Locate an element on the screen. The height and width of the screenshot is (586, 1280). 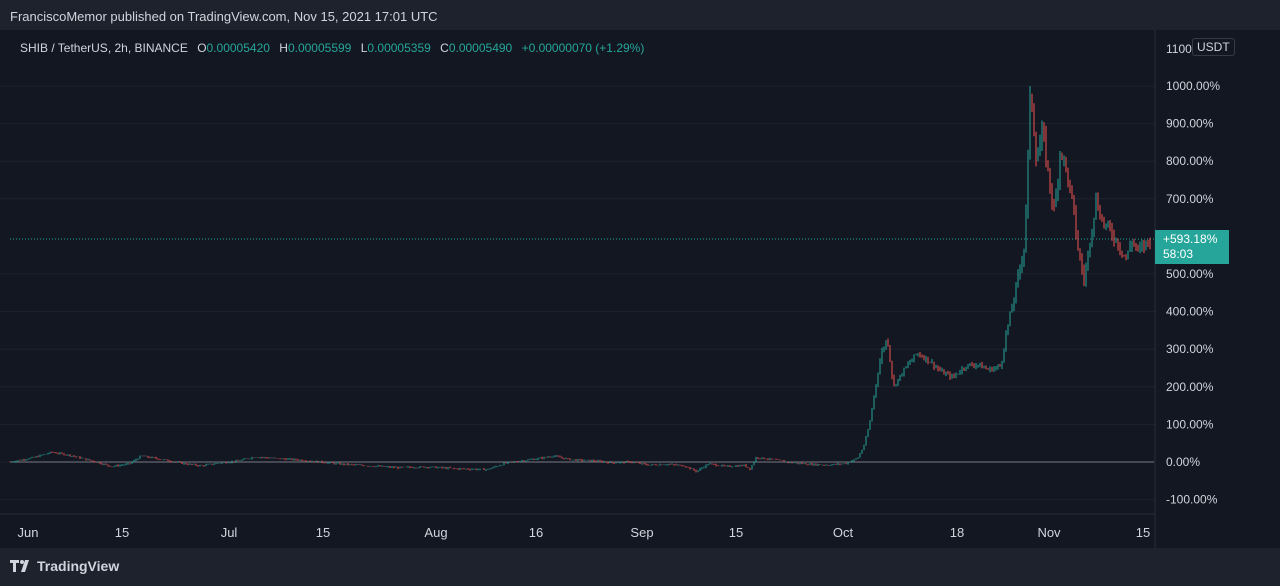
y-tick-label: -100.00% is located at coordinates (1192, 500).